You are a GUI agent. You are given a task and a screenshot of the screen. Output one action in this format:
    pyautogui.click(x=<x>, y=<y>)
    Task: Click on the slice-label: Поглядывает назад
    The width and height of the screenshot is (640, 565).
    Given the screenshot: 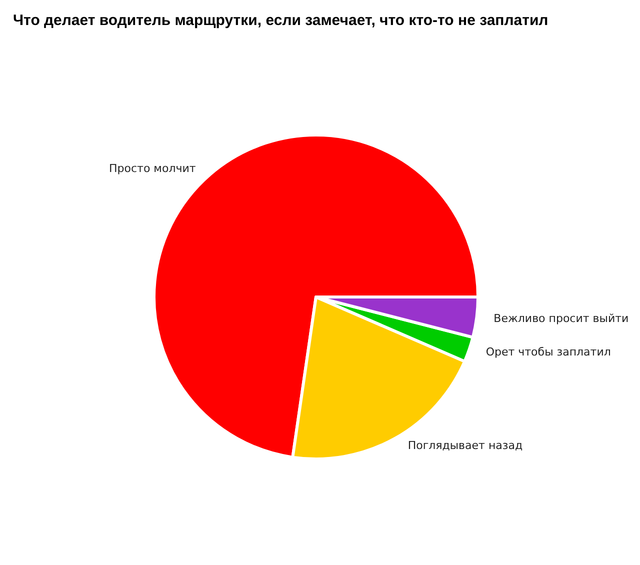 What is the action you would take?
    pyautogui.click(x=465, y=445)
    